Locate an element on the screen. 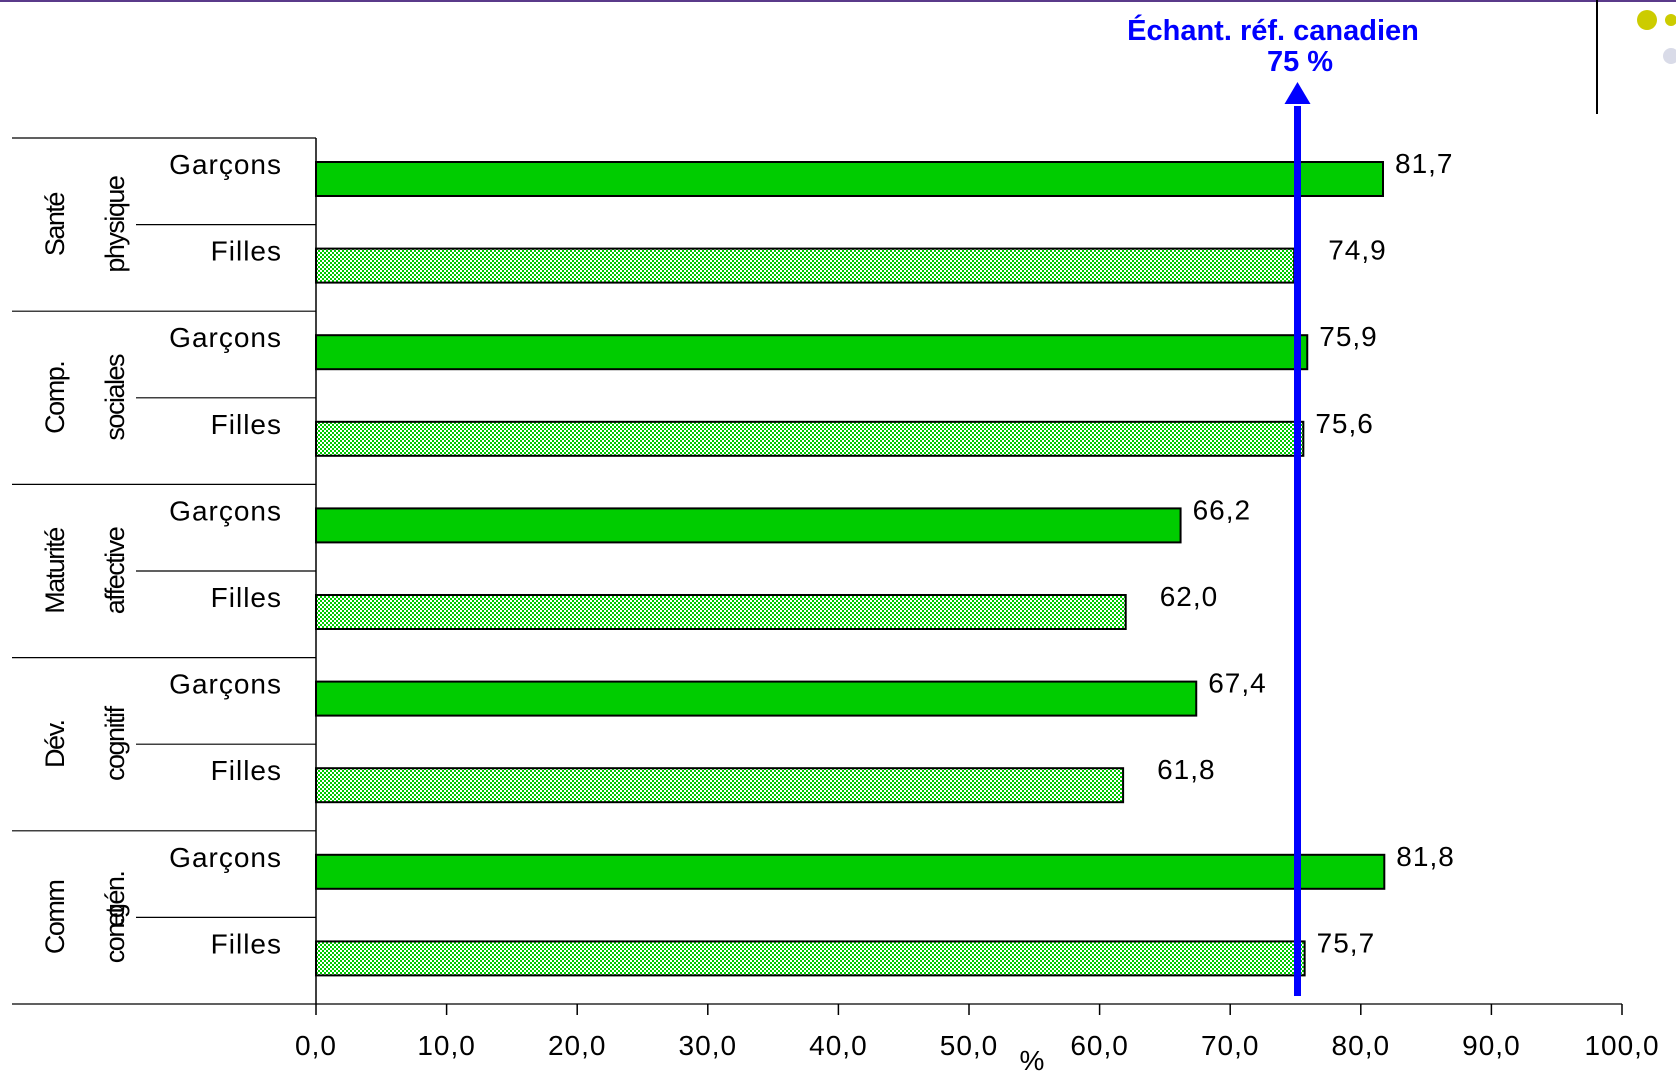 Image resolution: width=1676 pixels, height=1074 pixels. data-label: 74,9 is located at coordinates (1357, 250).